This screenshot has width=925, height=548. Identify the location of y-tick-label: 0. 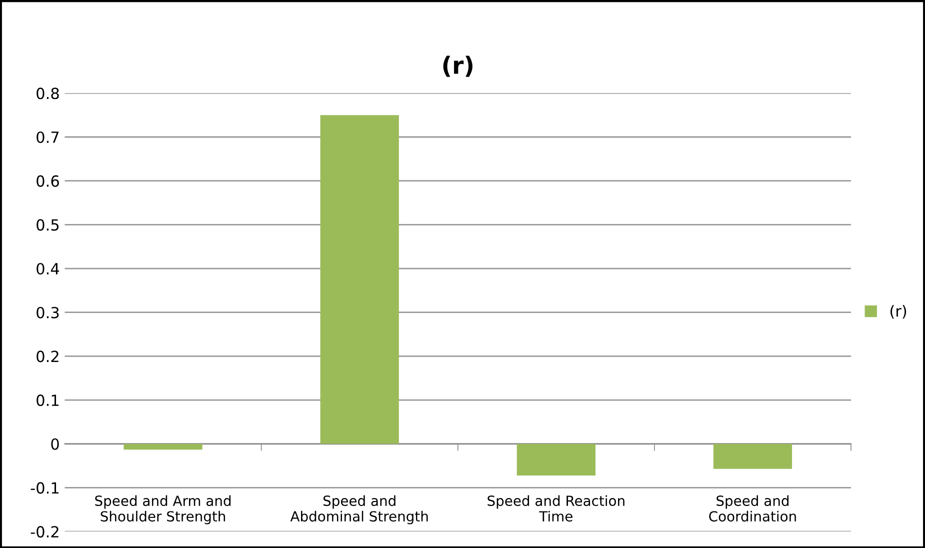
(55, 444).